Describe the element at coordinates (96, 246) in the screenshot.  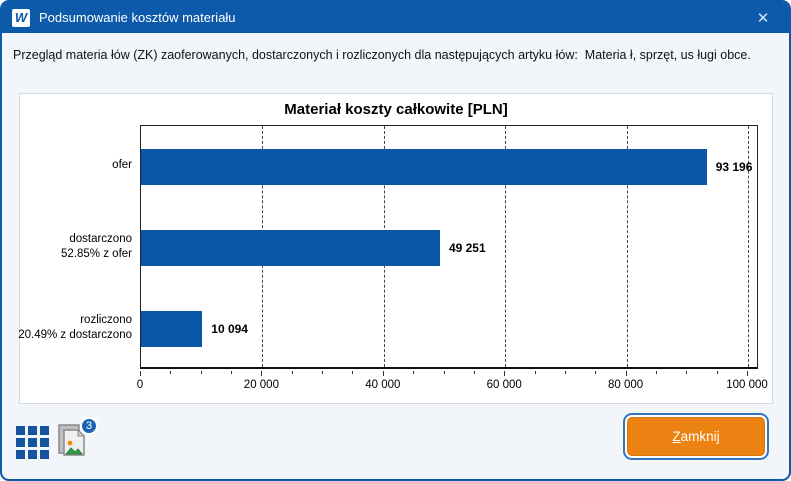
I see `category-label: dostarczono 52.85% z ofer` at that location.